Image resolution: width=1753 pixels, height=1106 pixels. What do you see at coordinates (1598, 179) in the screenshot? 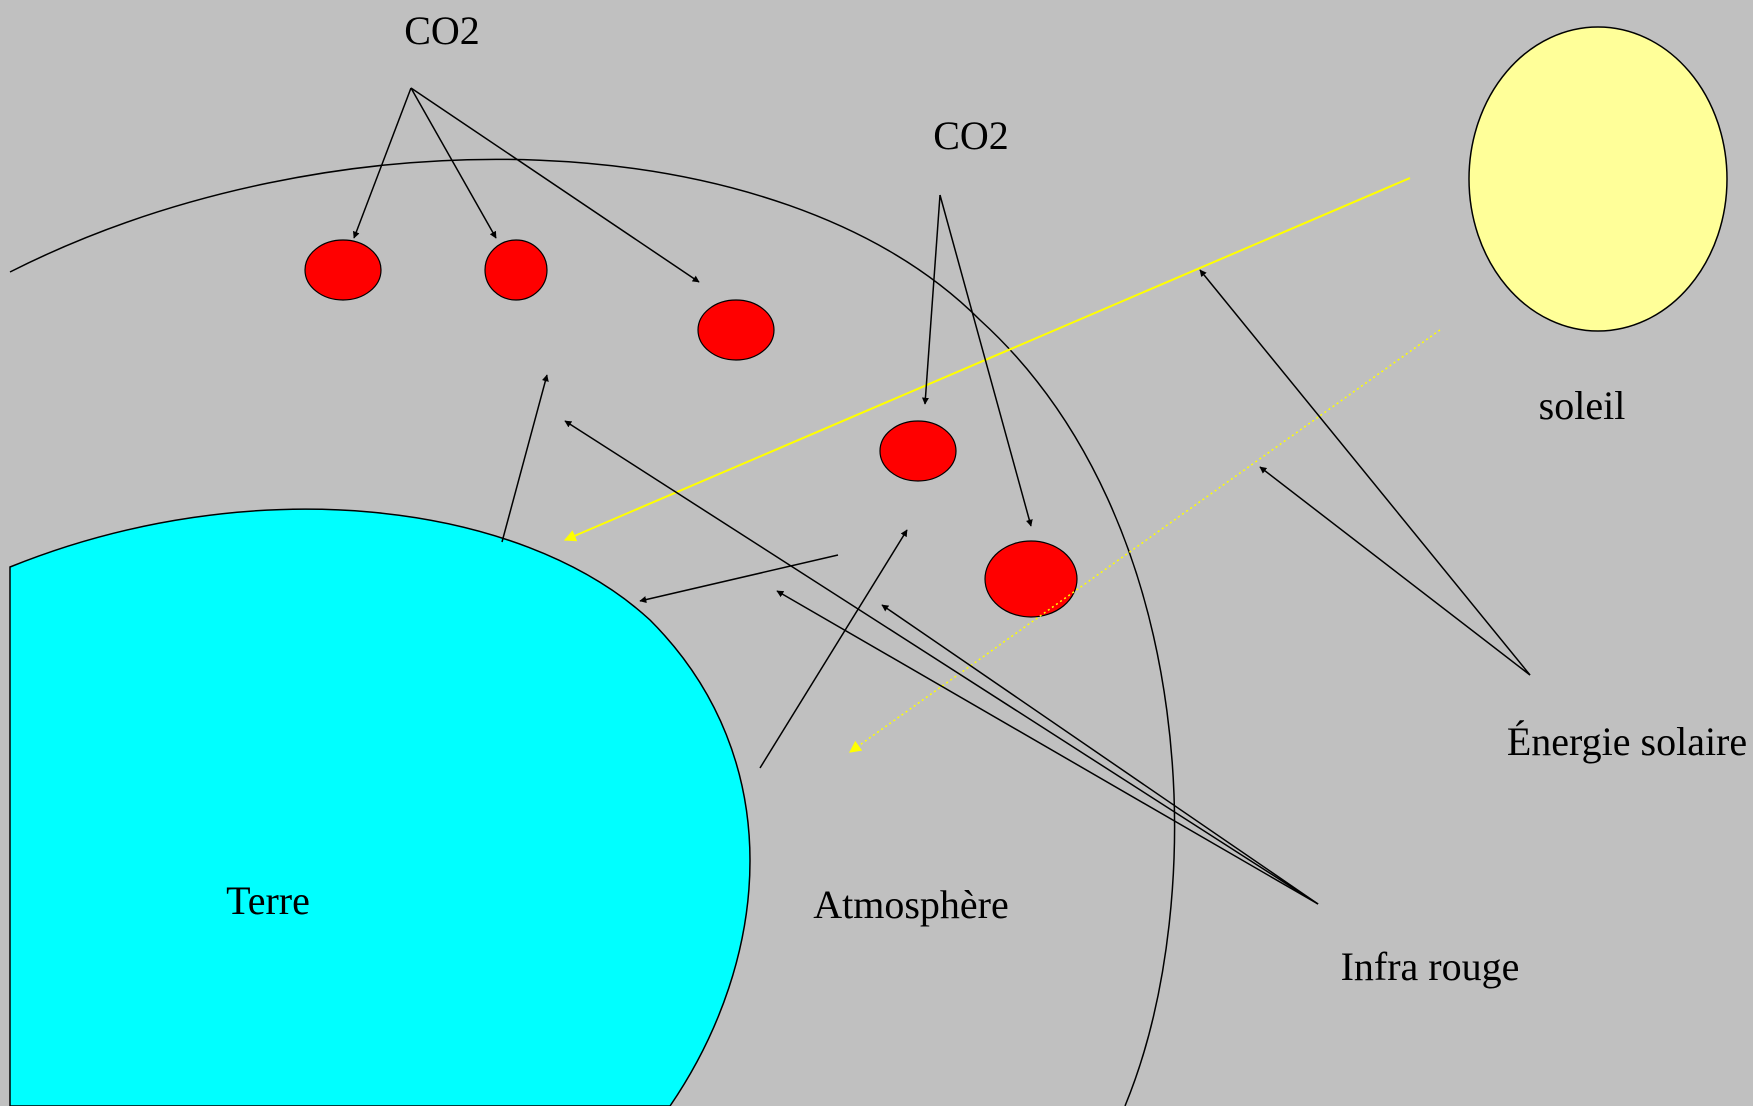
I see `sun-shape` at bounding box center [1598, 179].